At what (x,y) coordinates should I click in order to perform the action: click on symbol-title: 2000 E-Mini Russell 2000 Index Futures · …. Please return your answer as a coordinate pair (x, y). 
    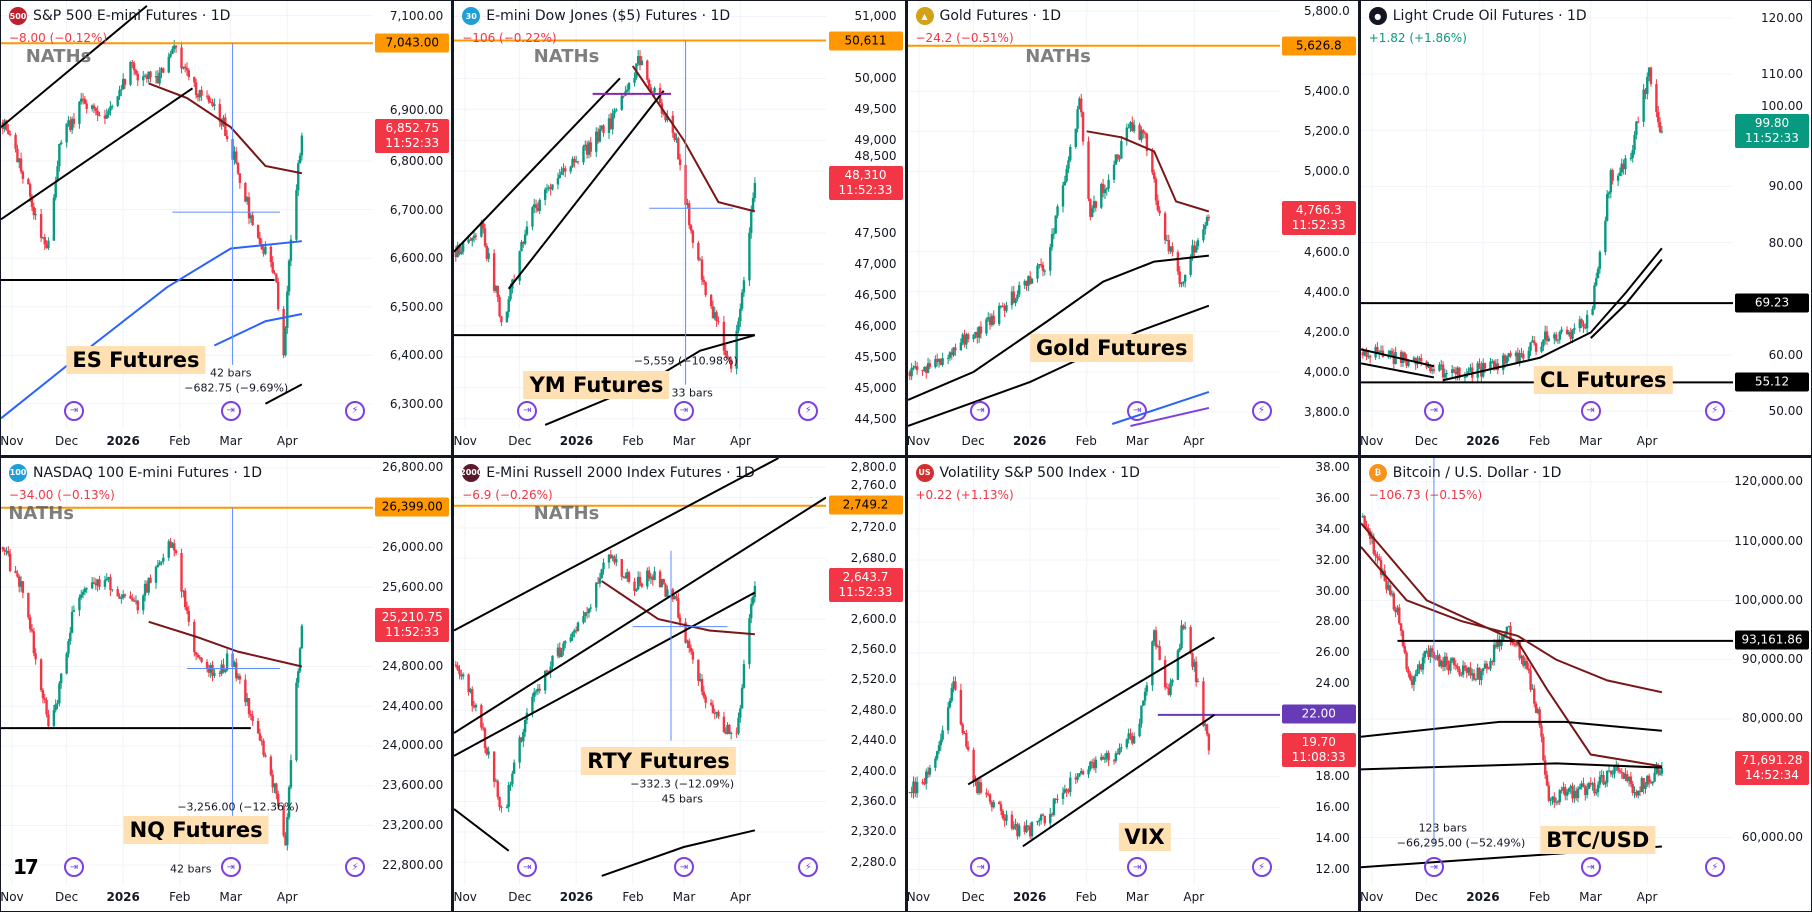
    Looking at the image, I should click on (607, 472).